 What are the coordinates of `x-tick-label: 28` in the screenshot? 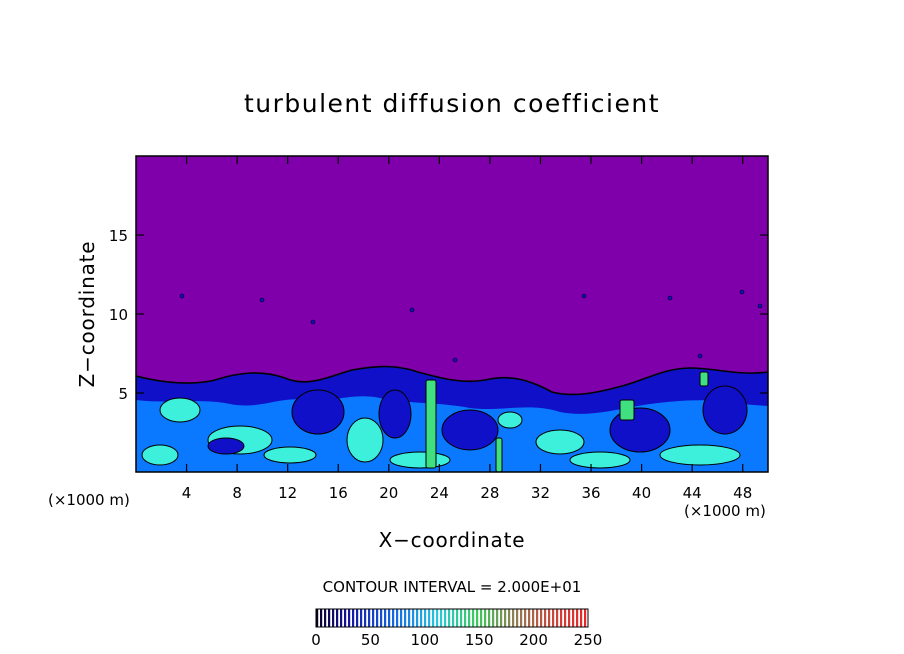 It's located at (489, 493).